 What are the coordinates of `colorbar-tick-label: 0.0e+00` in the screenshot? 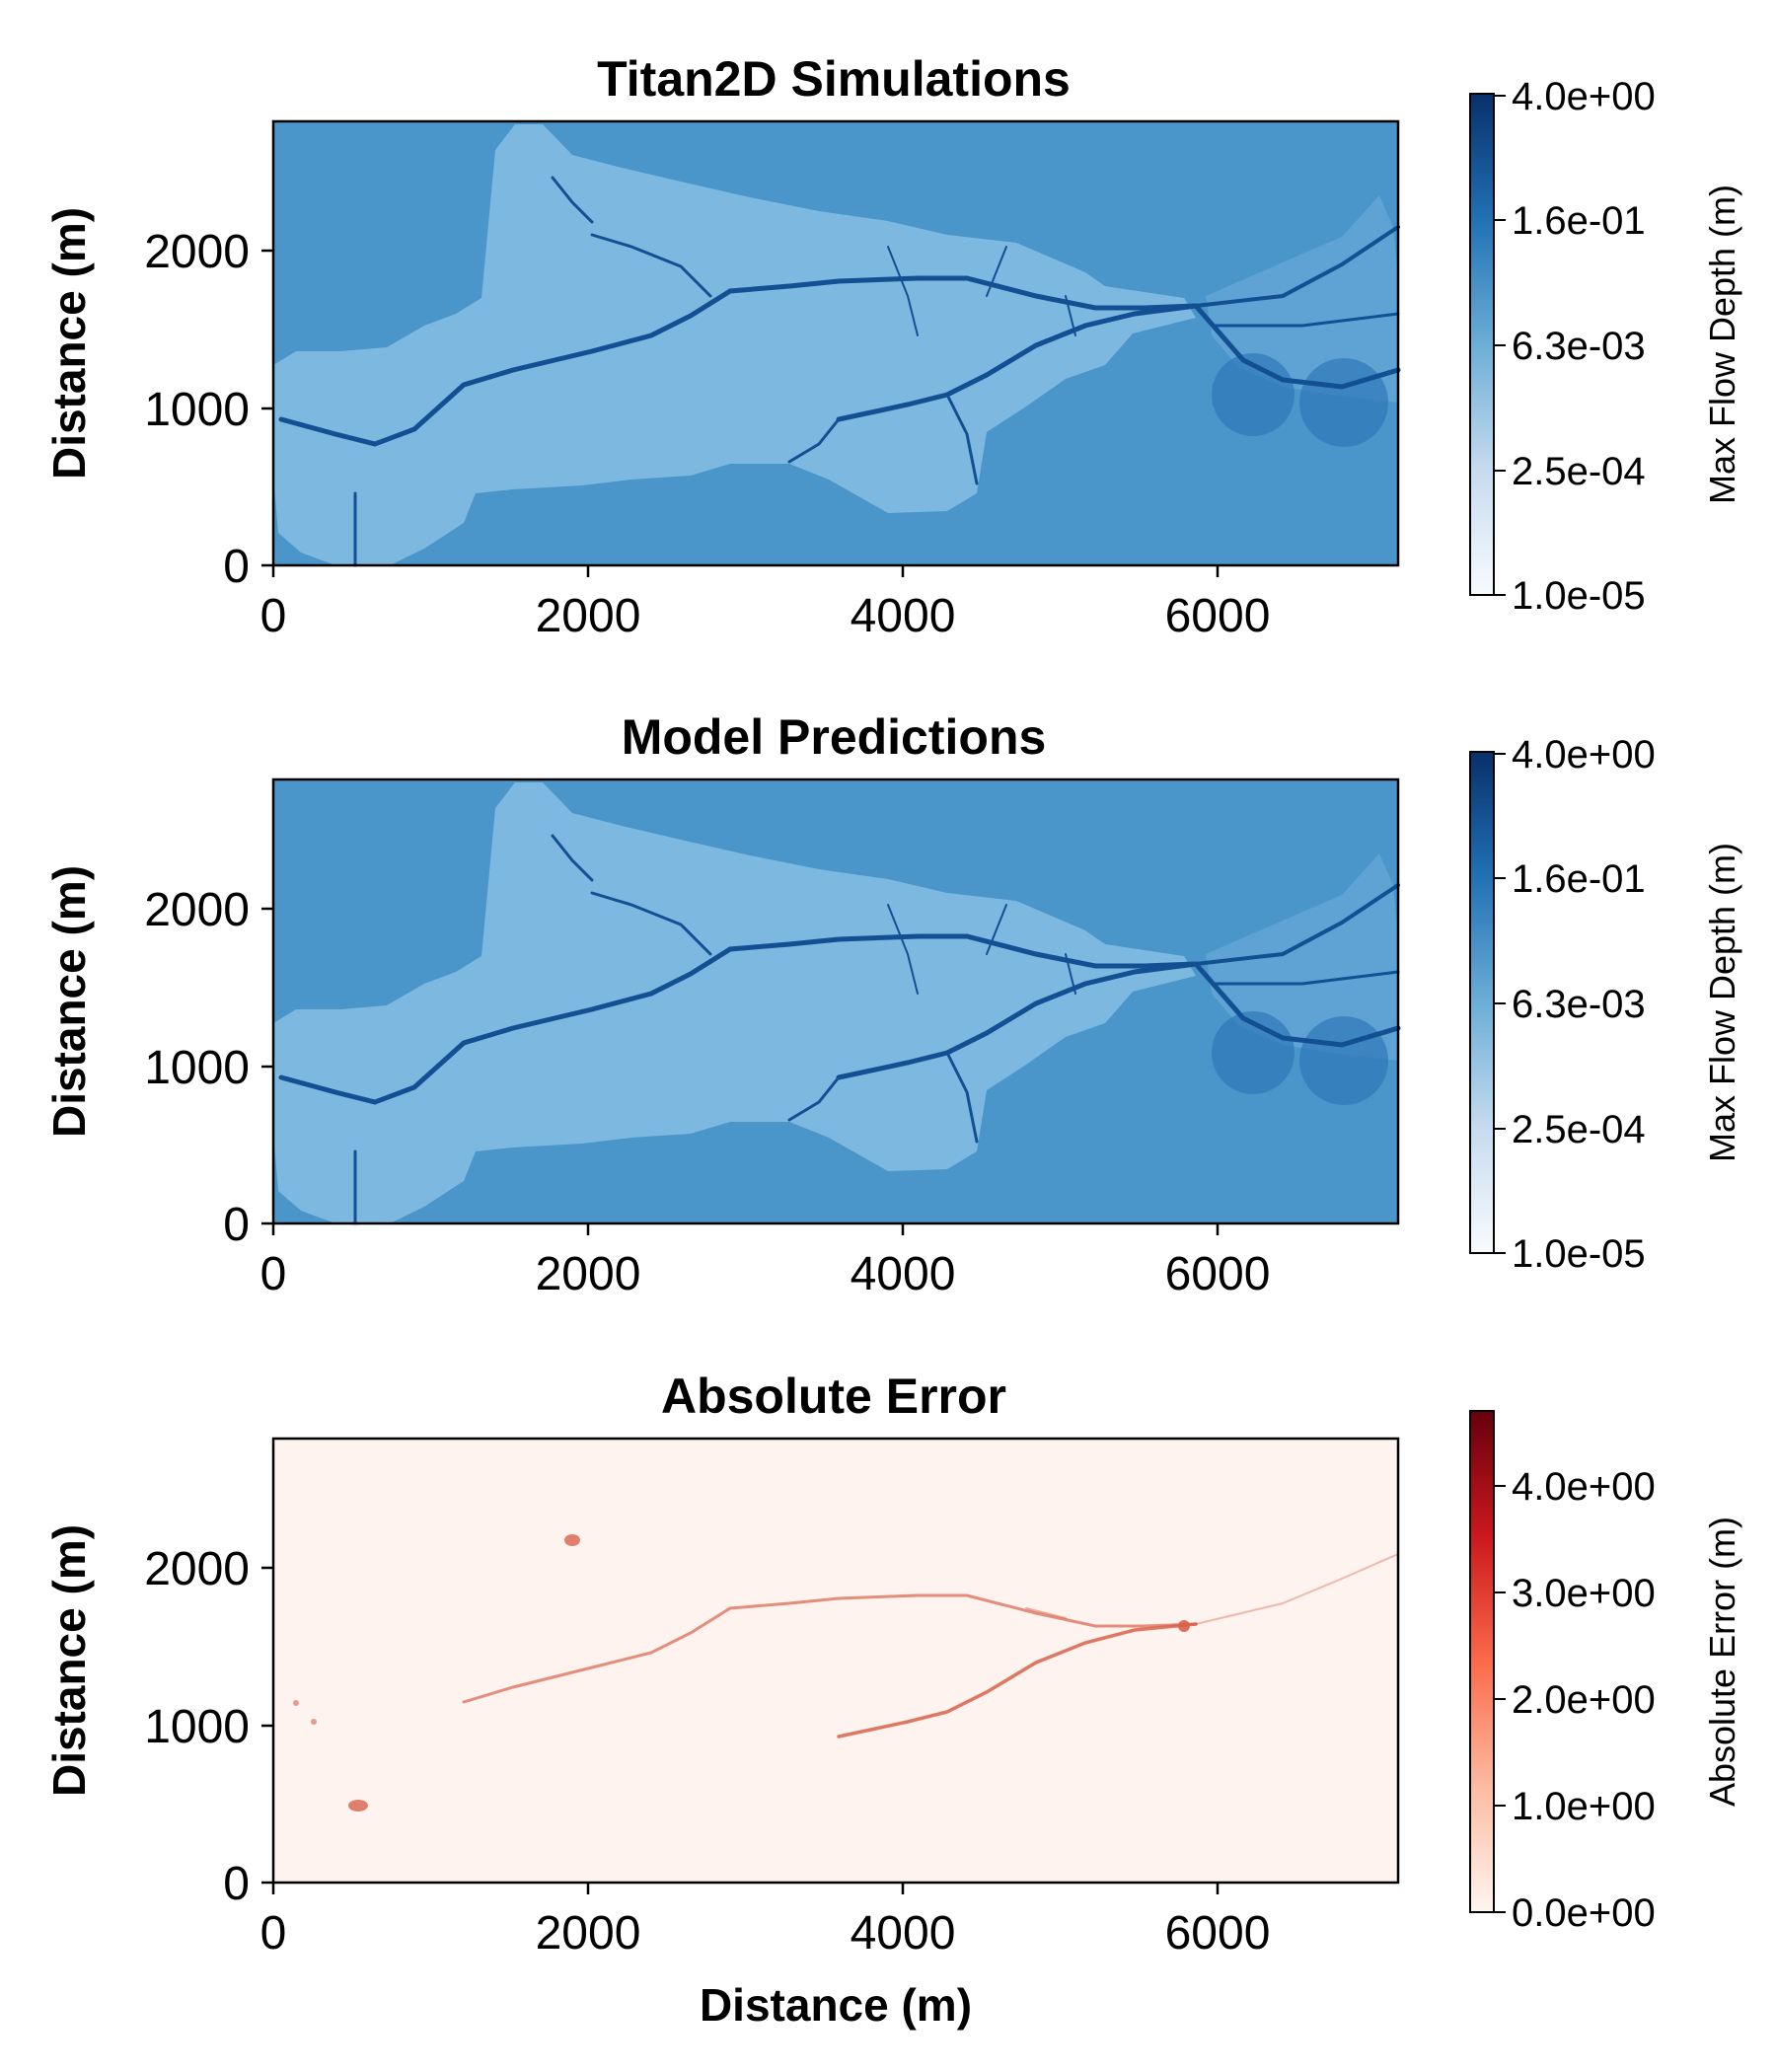 It's located at (1584, 1913).